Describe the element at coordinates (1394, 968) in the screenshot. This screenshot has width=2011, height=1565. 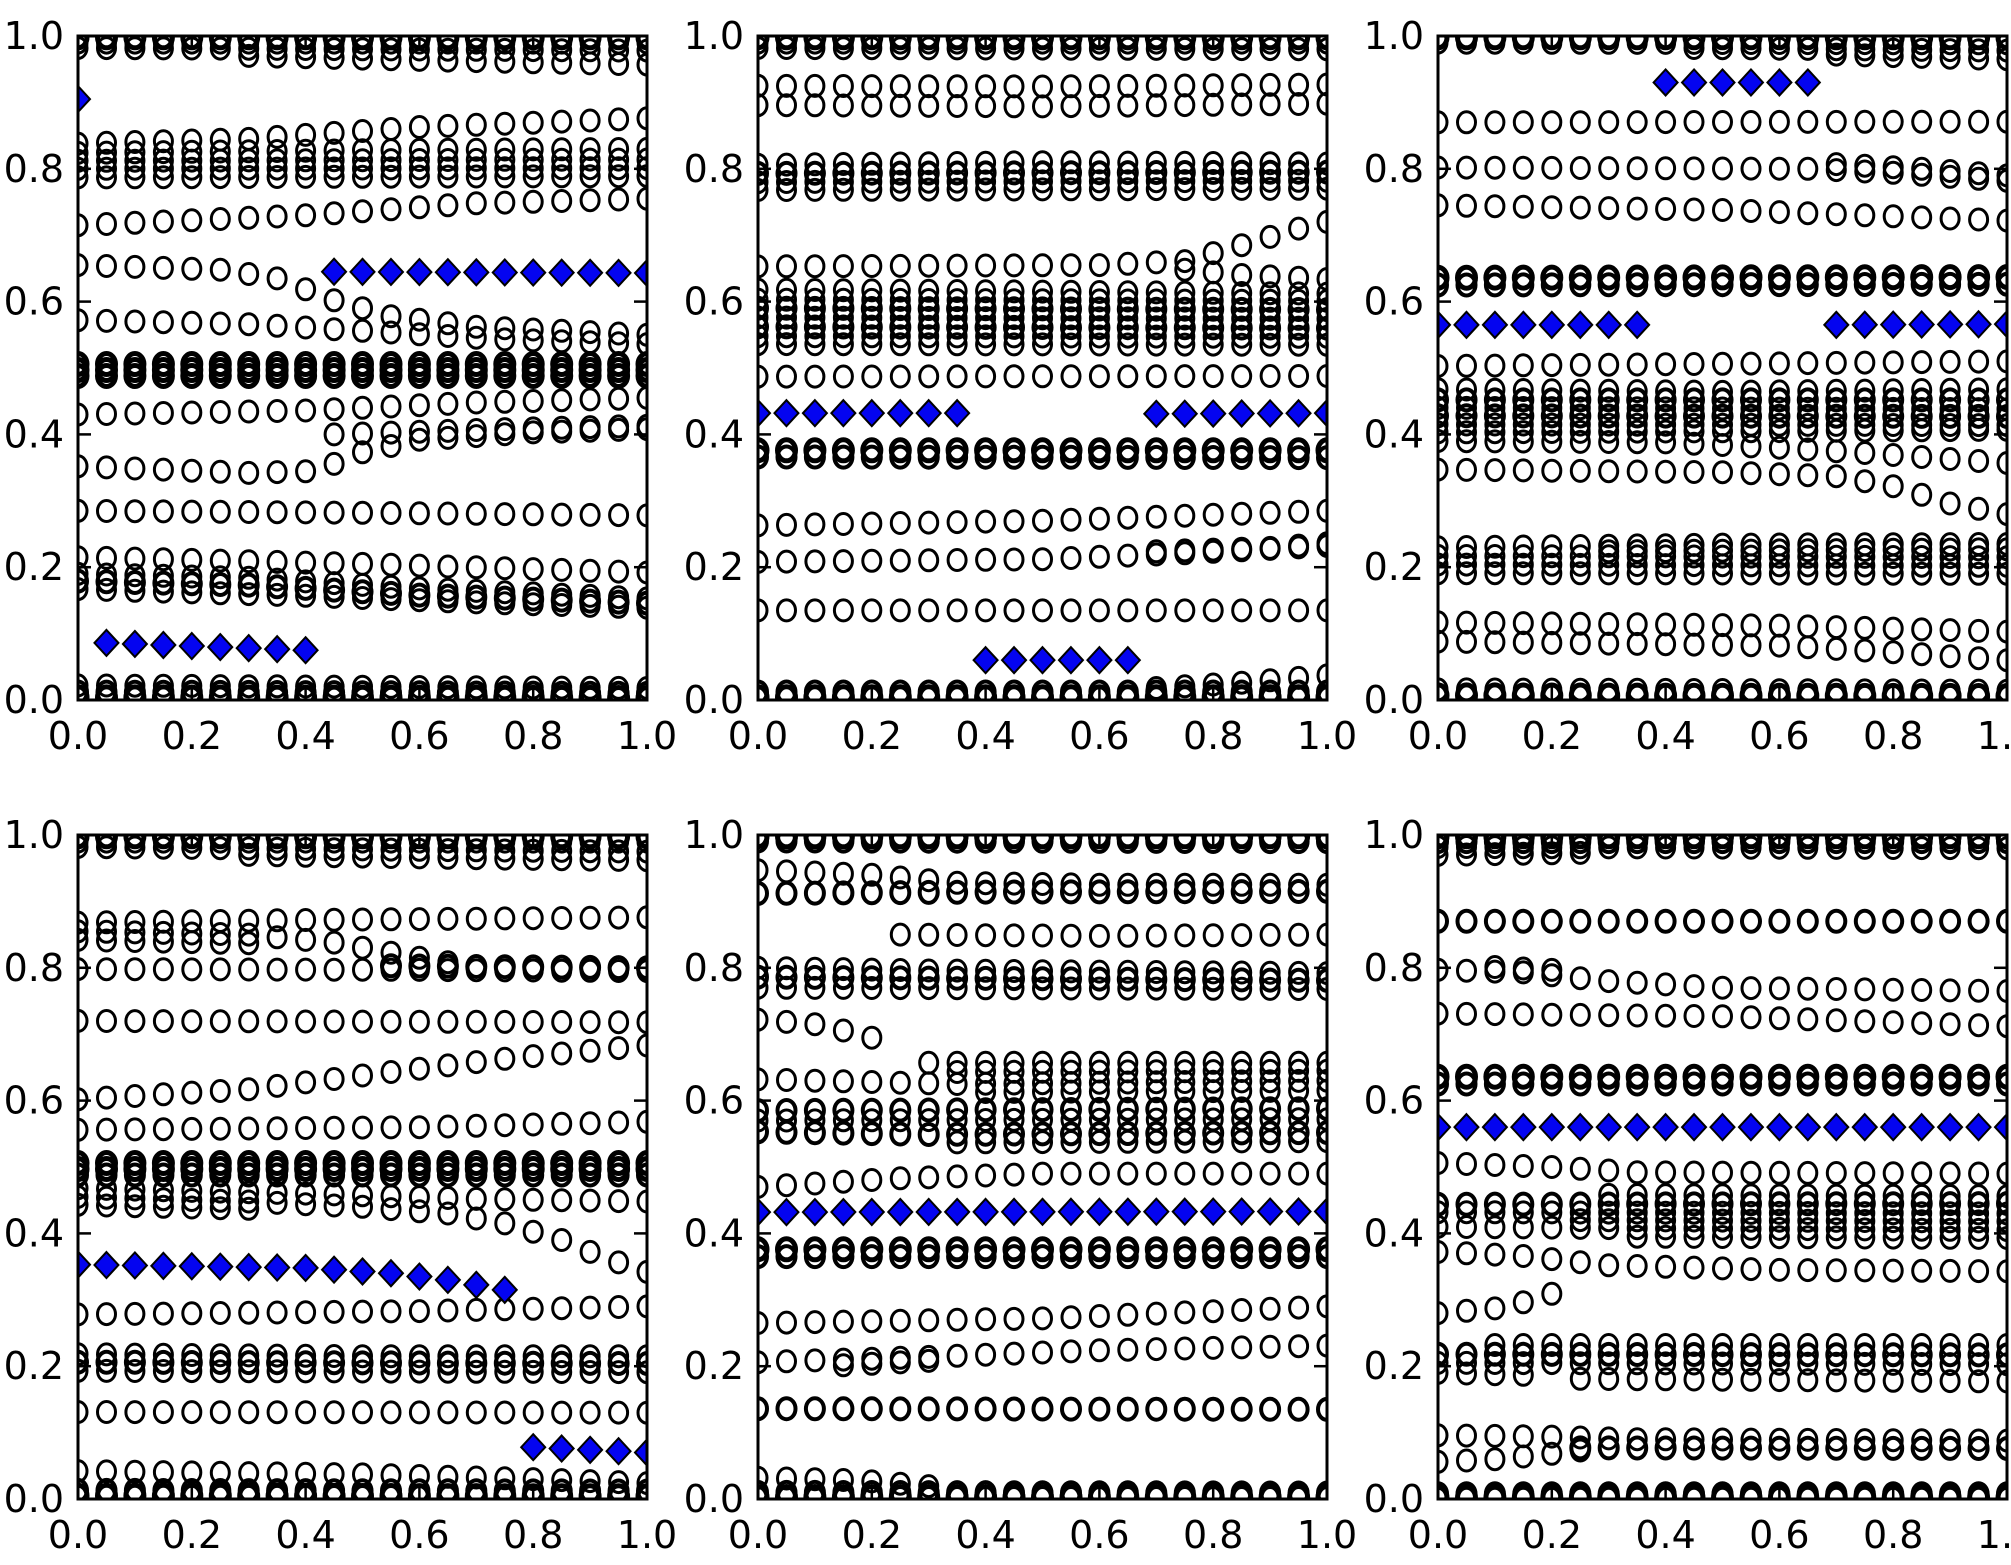
I see `y-tick-label: 0.8` at that location.